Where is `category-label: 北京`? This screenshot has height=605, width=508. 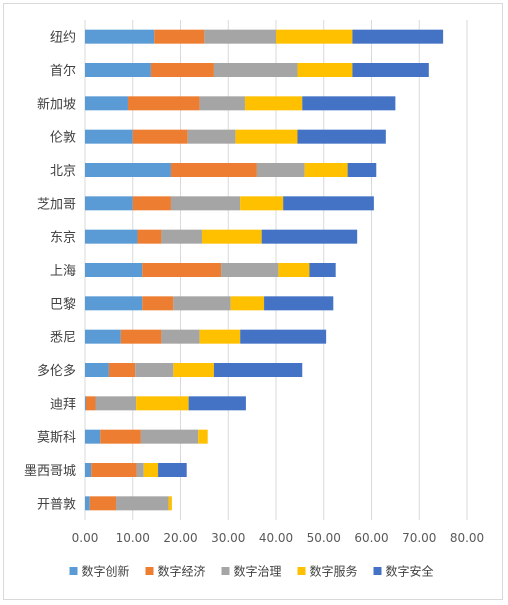
category-label: 北京 is located at coordinates (63, 171).